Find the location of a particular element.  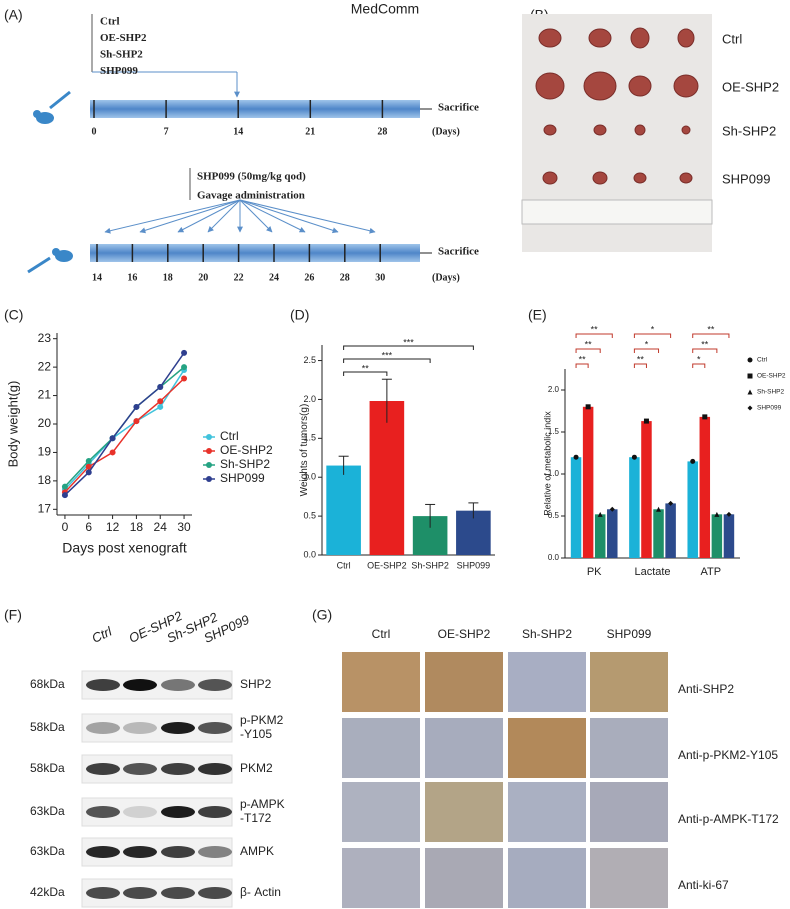

timeline-label: 16 is located at coordinates (132, 277).